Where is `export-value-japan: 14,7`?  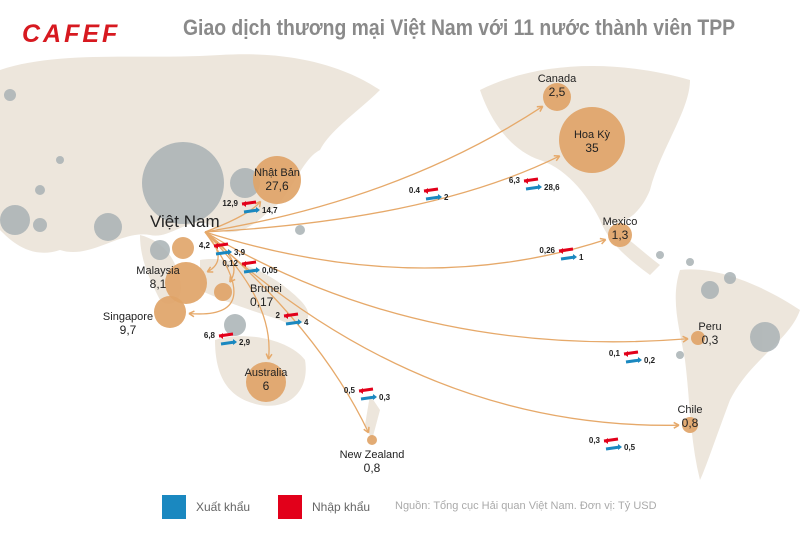 export-value-japan: 14,7 is located at coordinates (270, 210).